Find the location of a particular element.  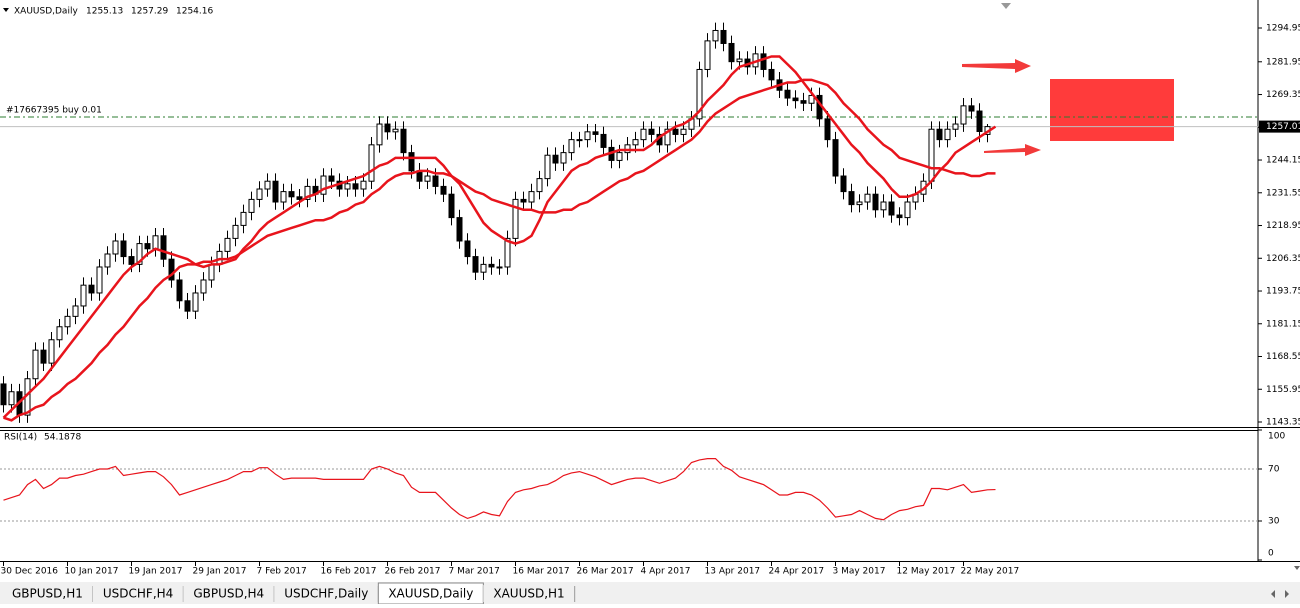

x-tick-label: 12 May 2017 is located at coordinates (926, 572).